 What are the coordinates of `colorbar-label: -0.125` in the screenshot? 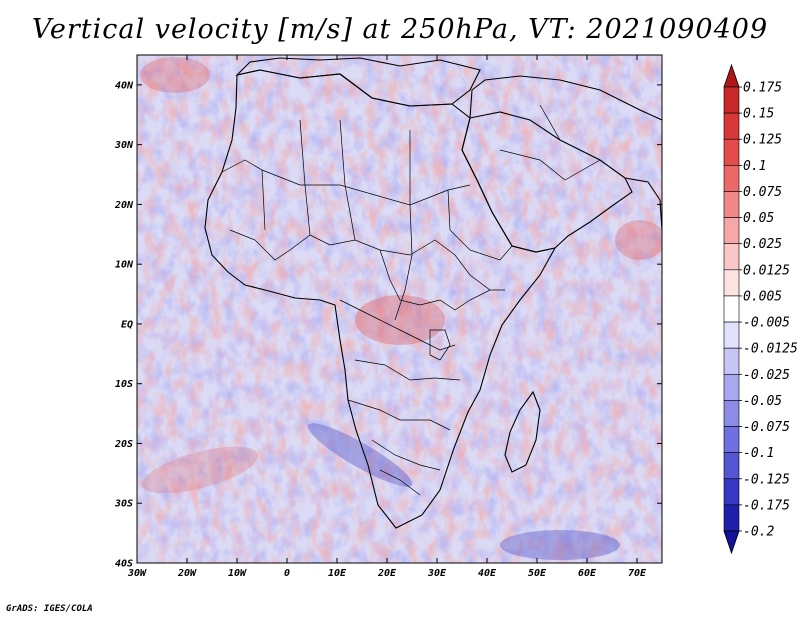 It's located at (766, 479).